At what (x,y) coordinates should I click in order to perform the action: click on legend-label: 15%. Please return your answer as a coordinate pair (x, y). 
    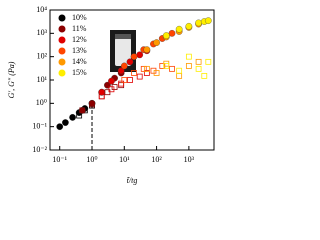
    Looking at the image, I should click on (79, 72).